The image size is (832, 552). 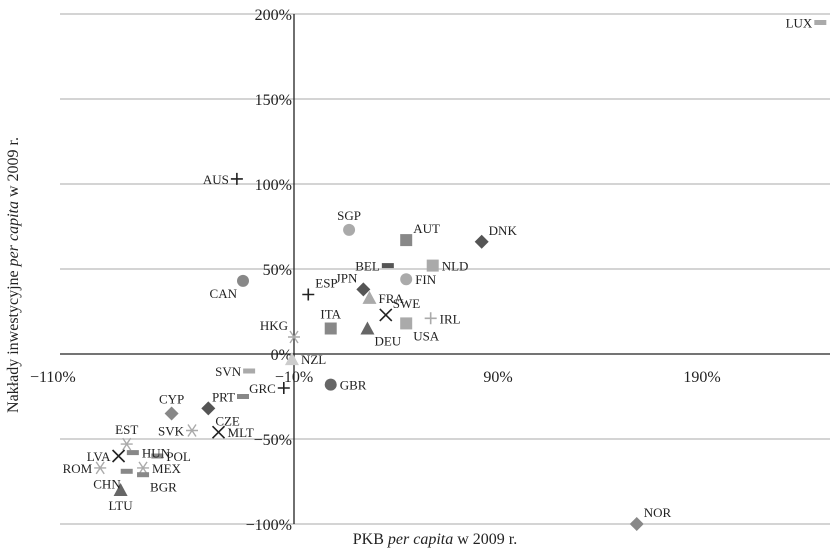 I want to click on point-marker-nzl, so click(x=291, y=359).